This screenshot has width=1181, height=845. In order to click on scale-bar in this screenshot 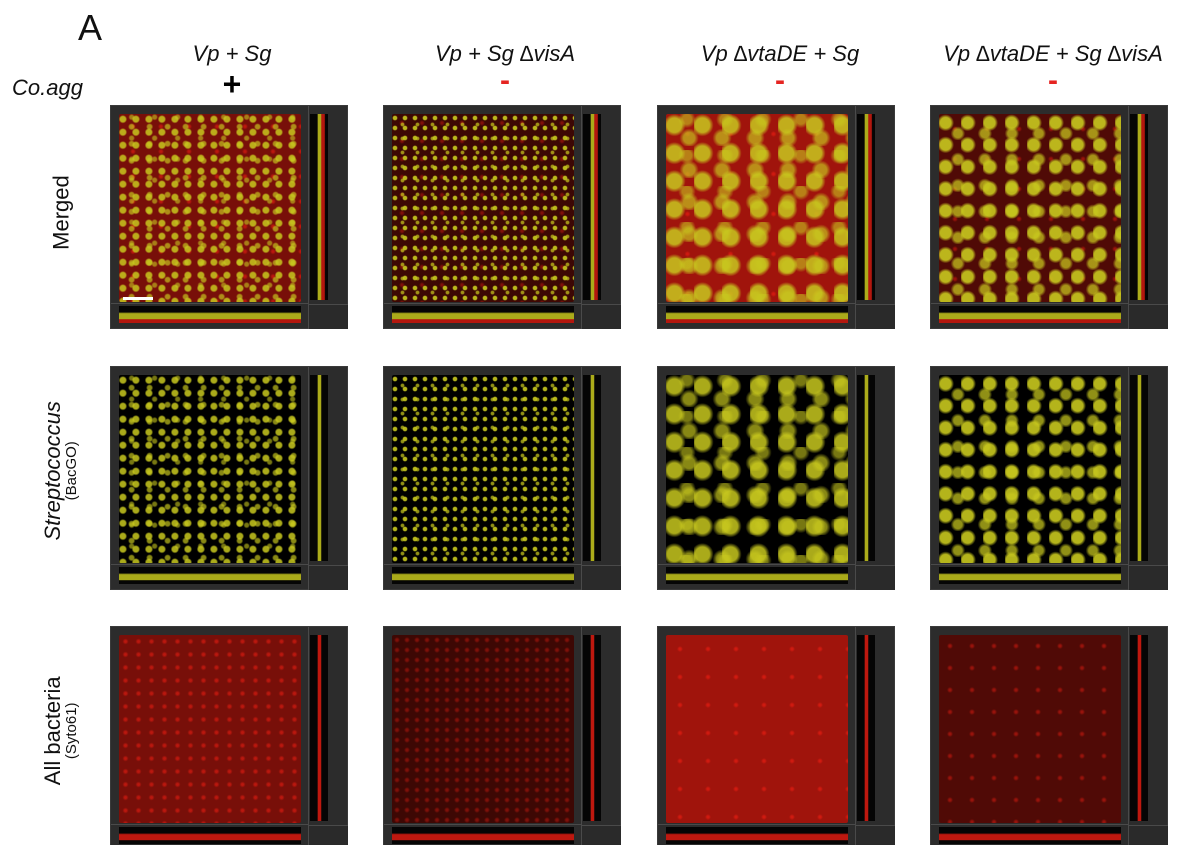, I will do `click(138, 298)`.